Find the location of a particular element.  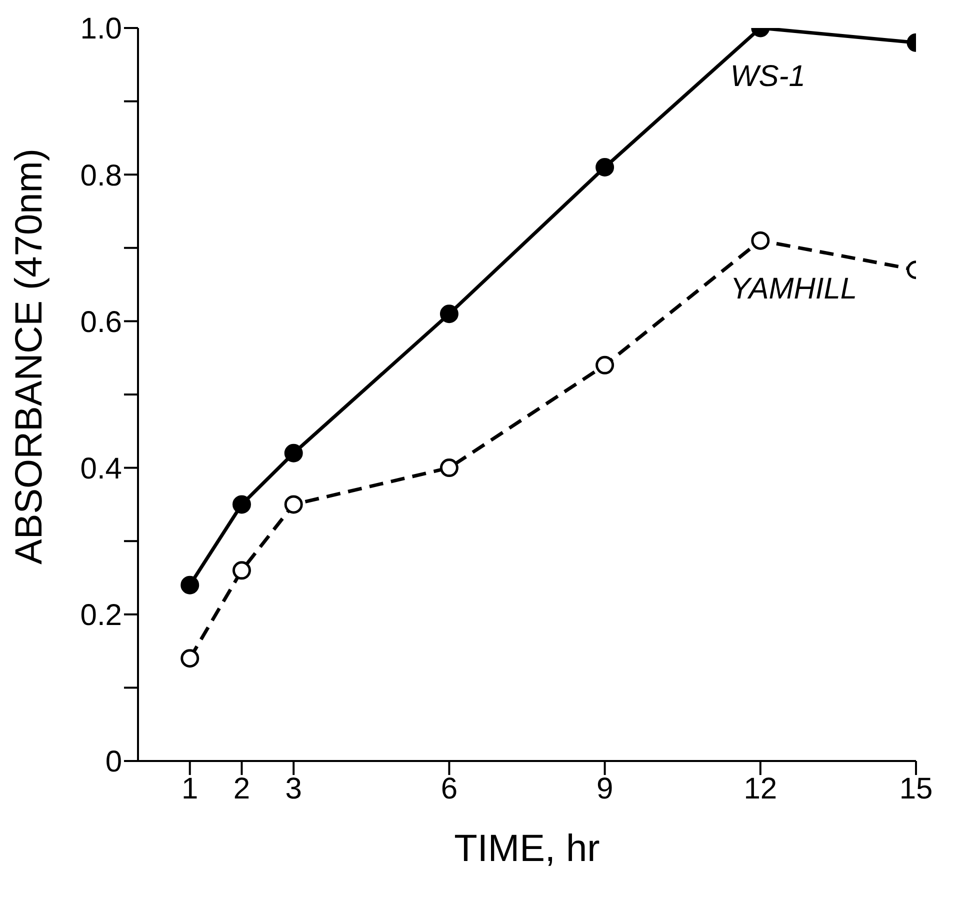

x-tick-label: 1 is located at coordinates (190, 789).